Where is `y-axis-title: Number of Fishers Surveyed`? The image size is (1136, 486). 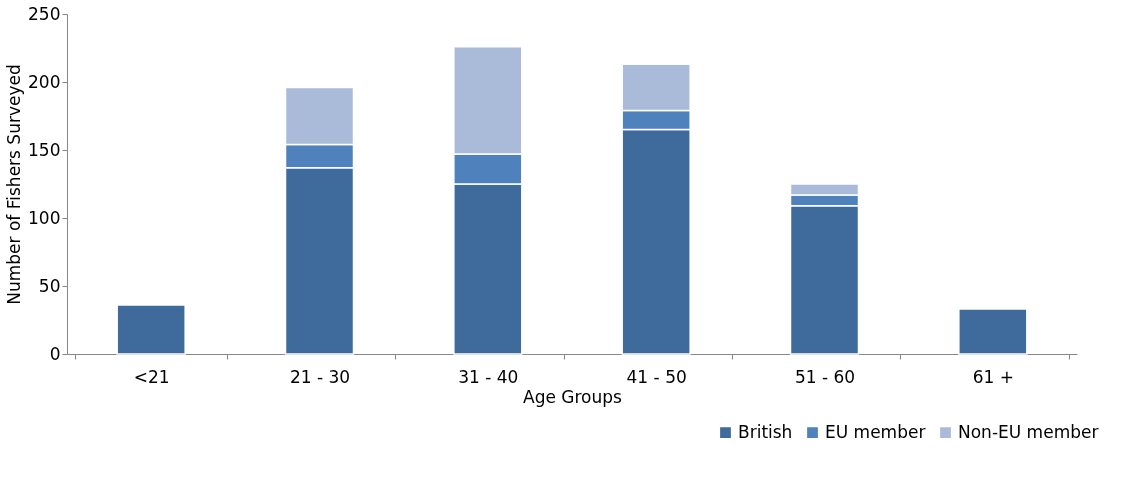 y-axis-title: Number of Fishers Surveyed is located at coordinates (14, 184).